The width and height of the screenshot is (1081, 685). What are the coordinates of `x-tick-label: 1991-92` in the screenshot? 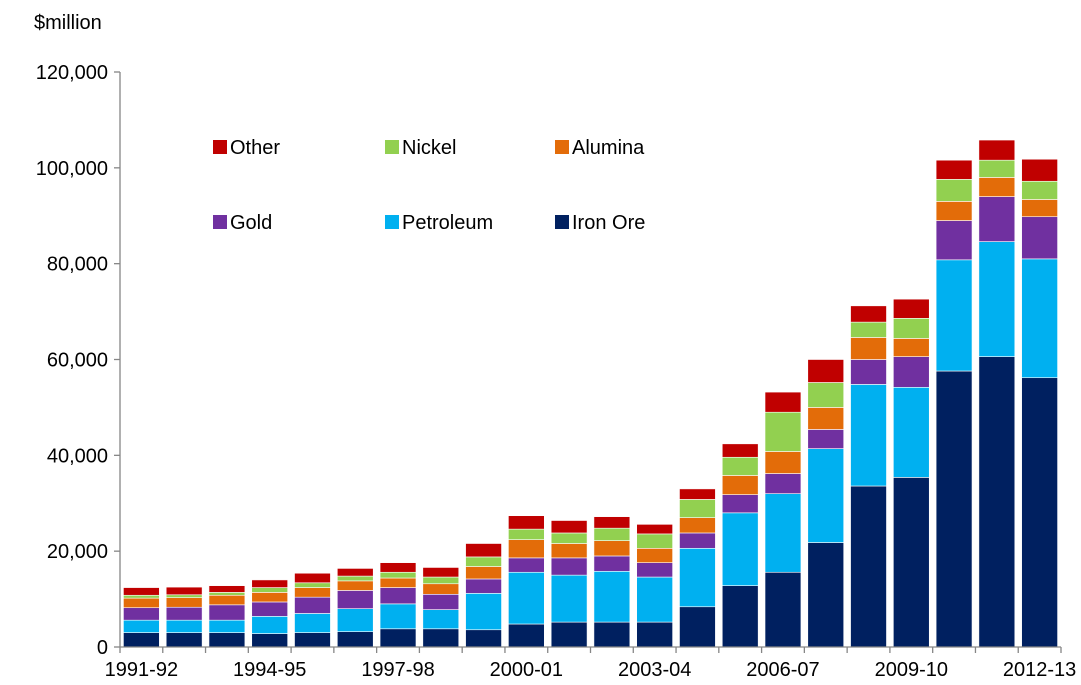 It's located at (141, 670).